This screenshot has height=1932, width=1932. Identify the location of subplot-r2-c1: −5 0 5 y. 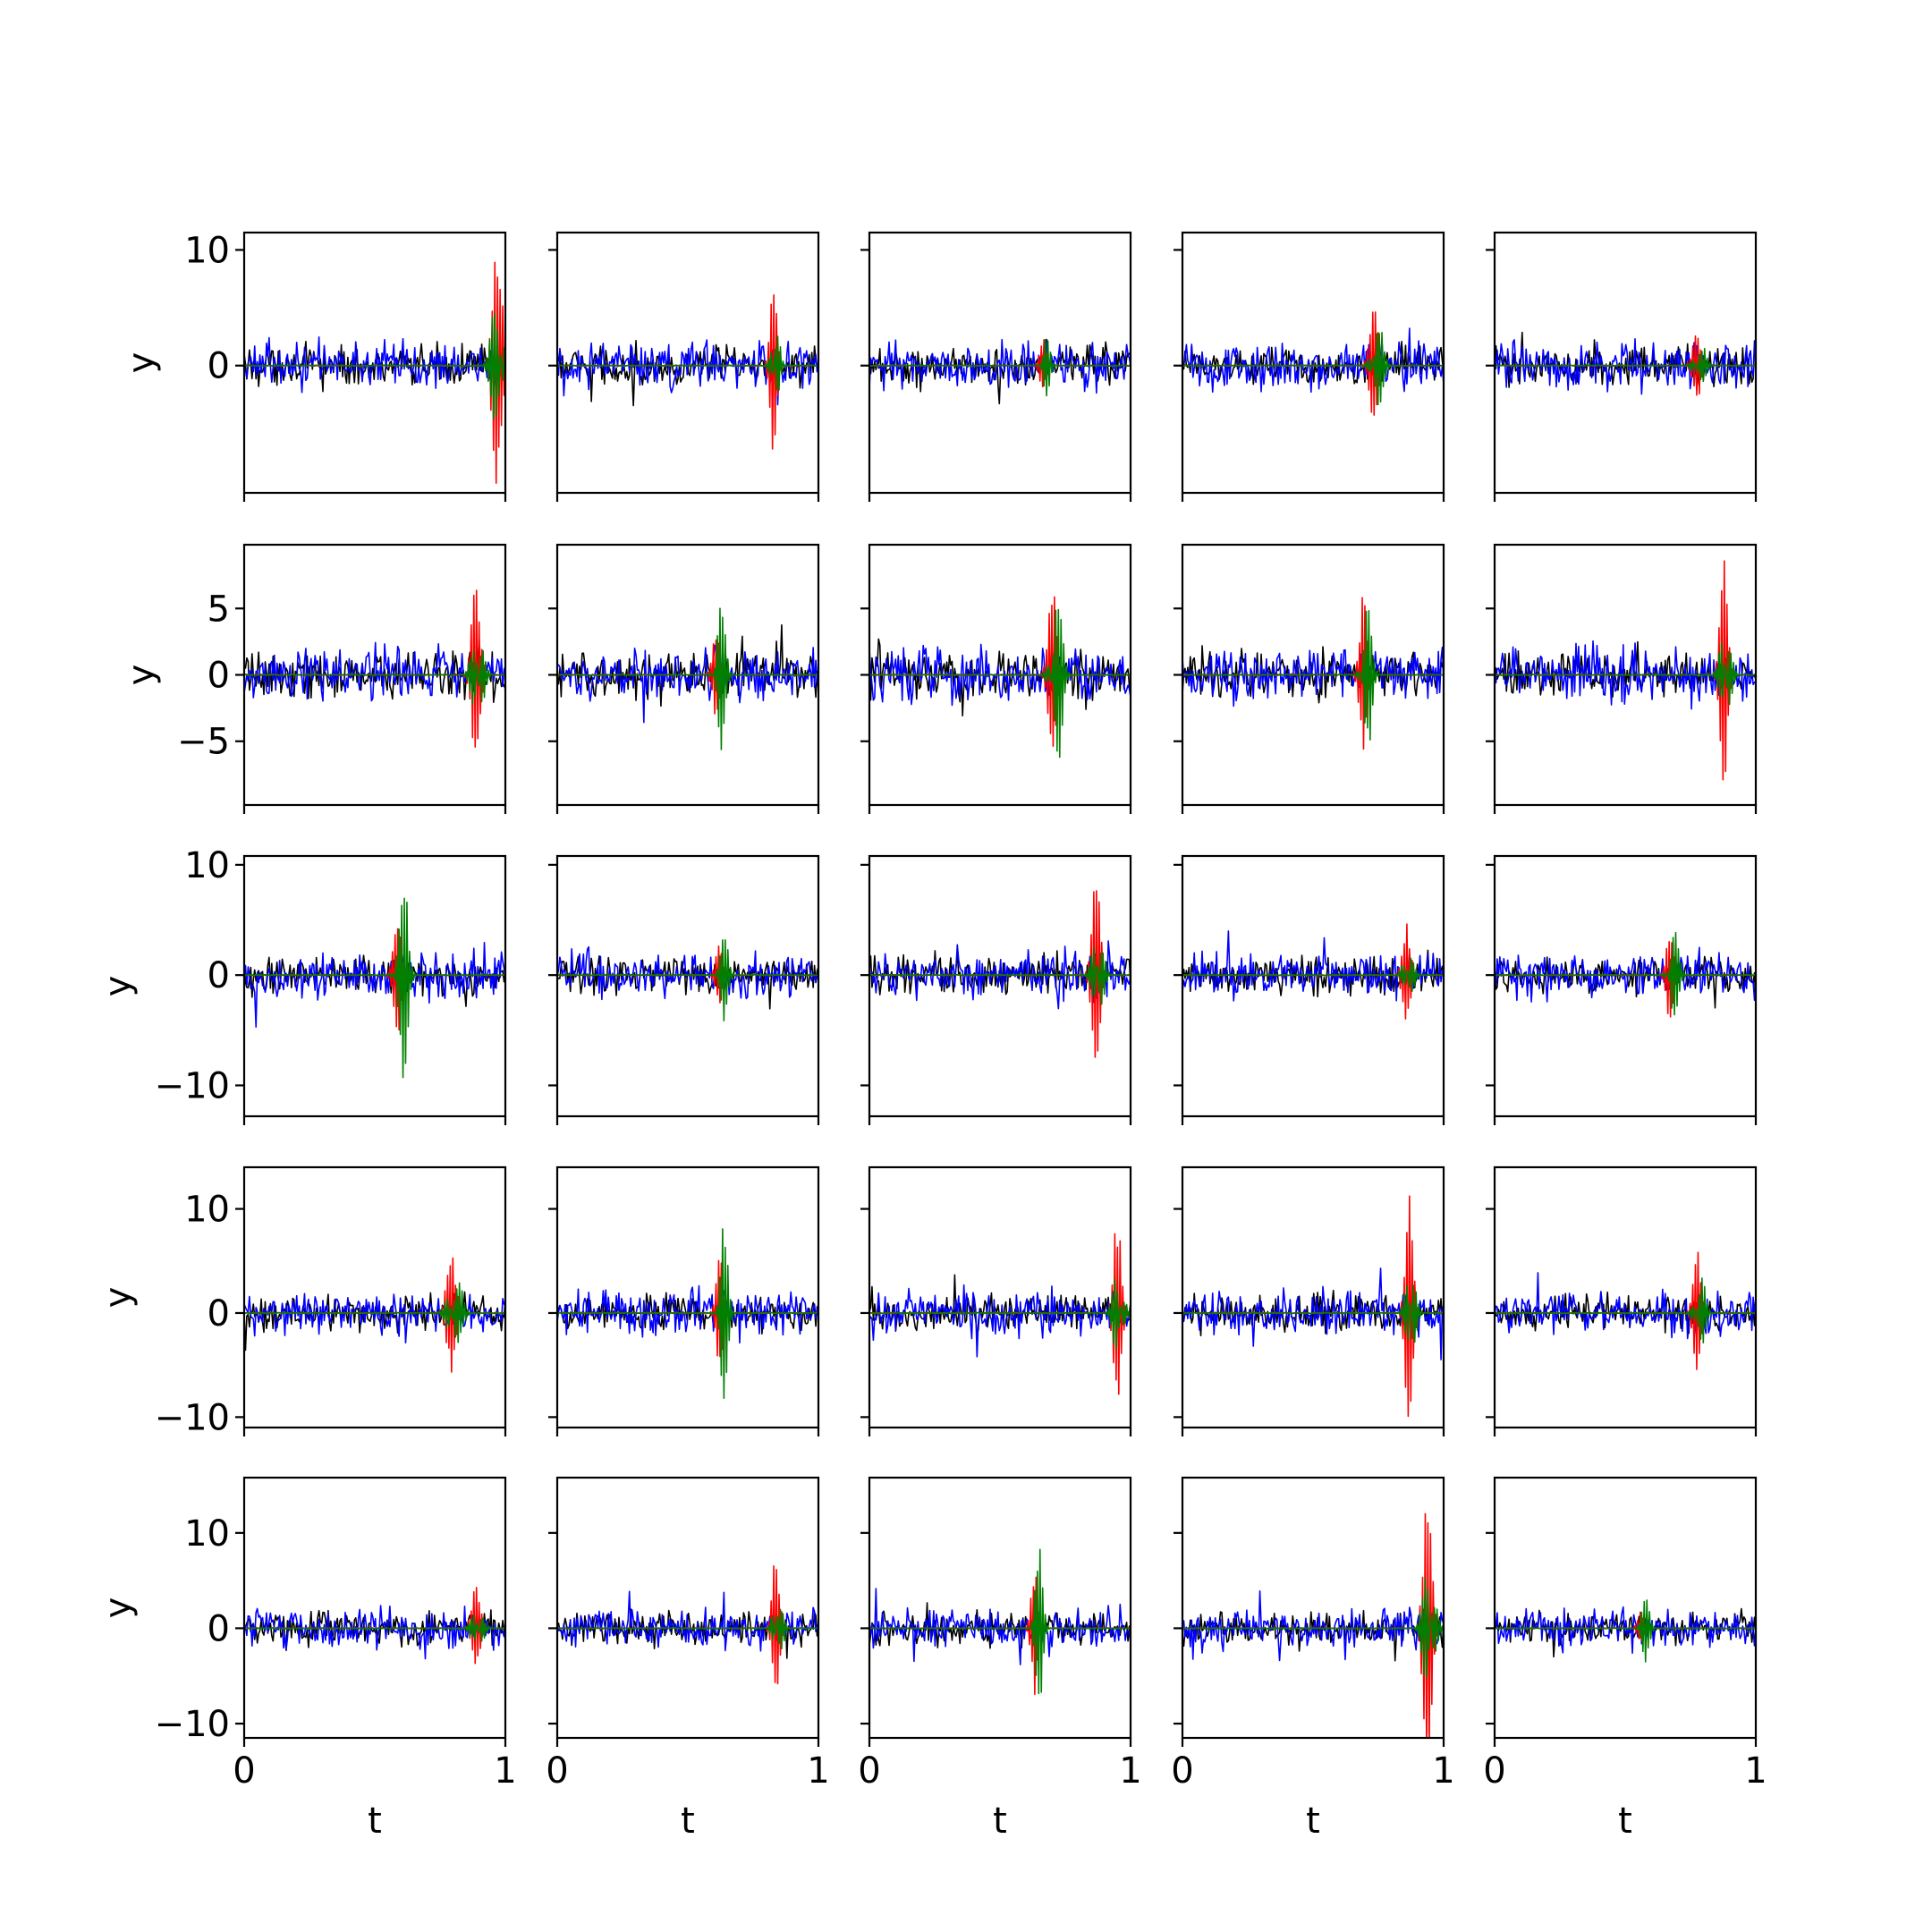
(314, 678).